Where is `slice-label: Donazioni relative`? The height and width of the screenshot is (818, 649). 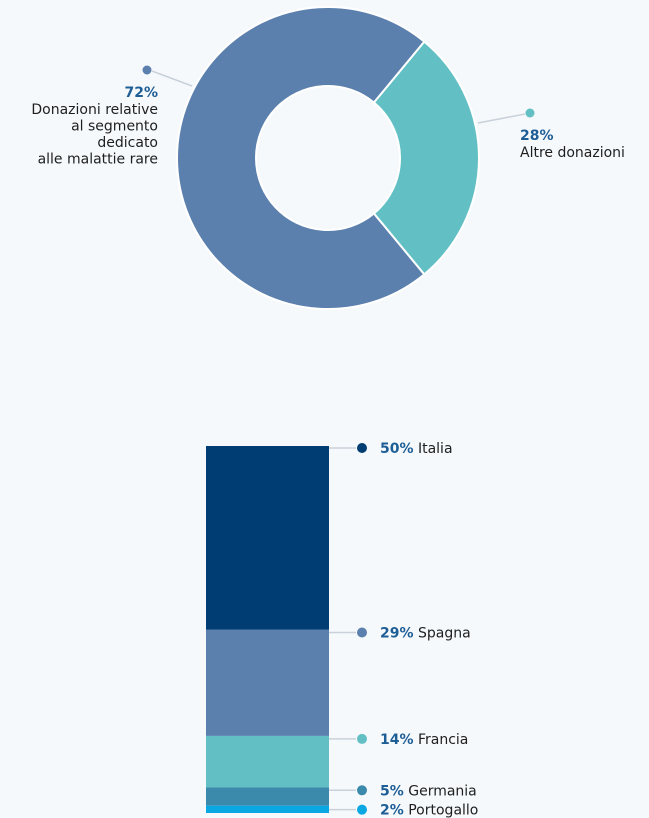
slice-label: Donazioni relative is located at coordinates (94, 110).